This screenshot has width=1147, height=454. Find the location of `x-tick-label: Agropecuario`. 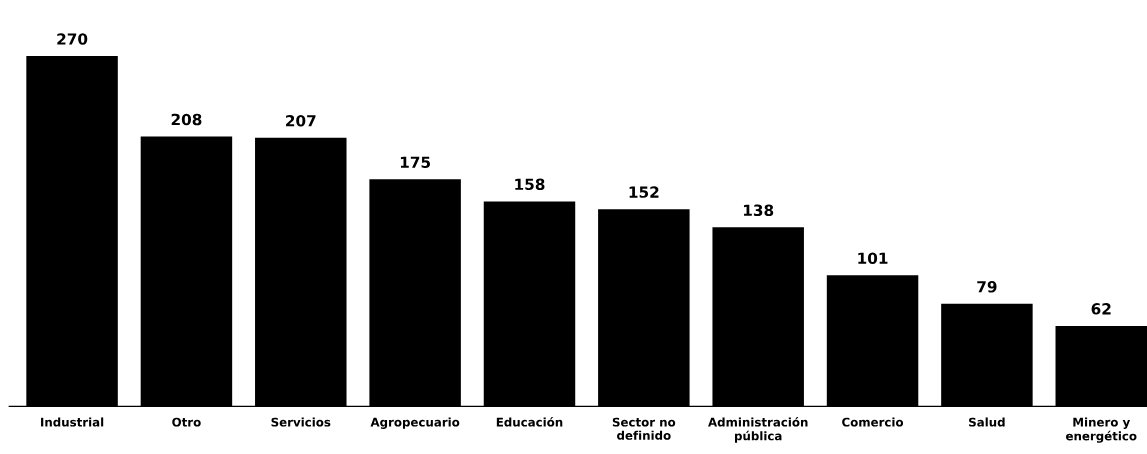

x-tick-label: Agropecuario is located at coordinates (415, 423).